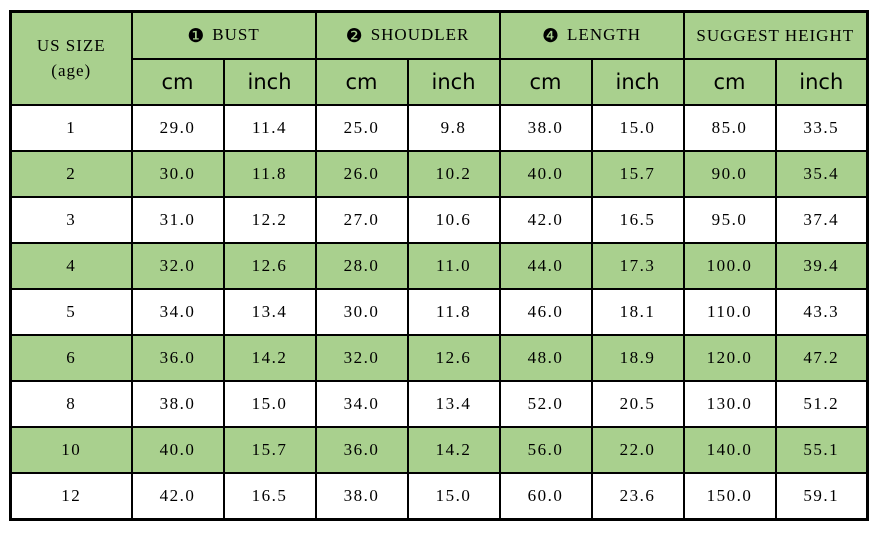  I want to click on cell-height_cm: 95.0, so click(729, 220).